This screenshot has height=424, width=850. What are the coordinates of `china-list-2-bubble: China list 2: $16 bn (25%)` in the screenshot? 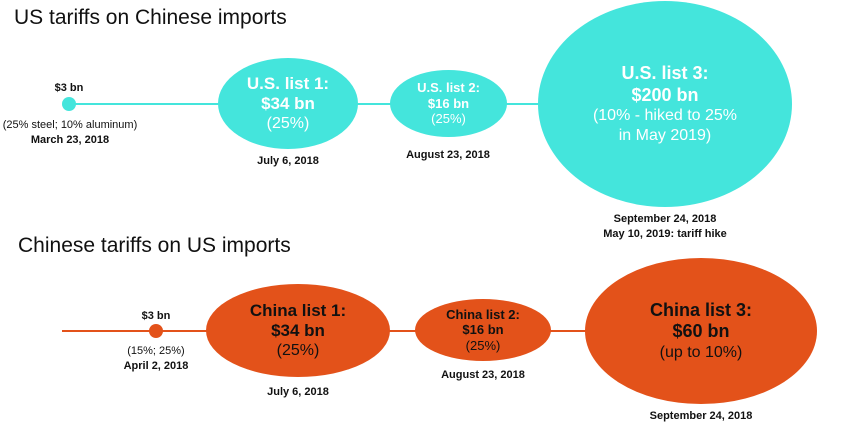 It's located at (483, 330).